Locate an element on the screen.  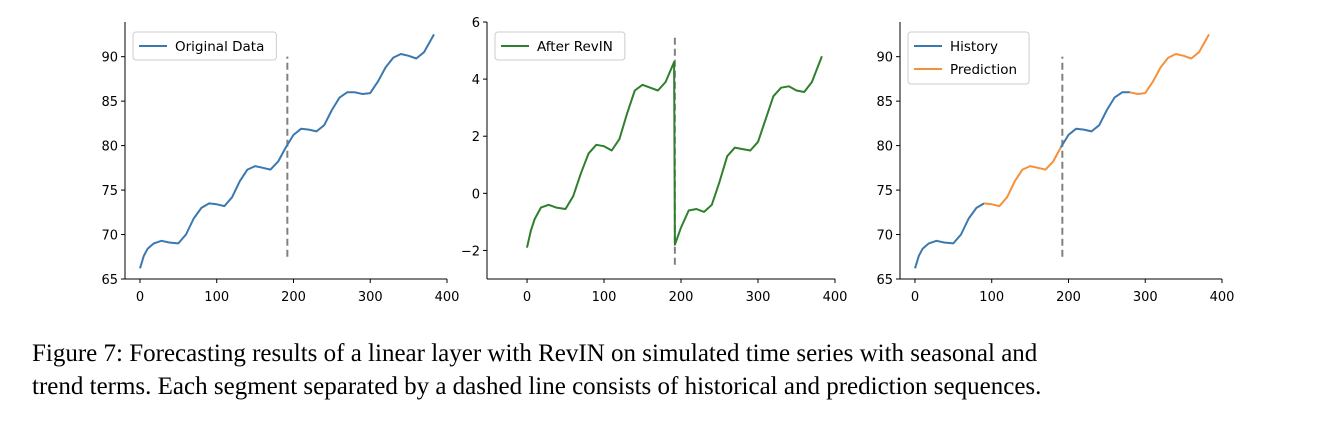
y-tick-label: 0 is located at coordinates (476, 194).